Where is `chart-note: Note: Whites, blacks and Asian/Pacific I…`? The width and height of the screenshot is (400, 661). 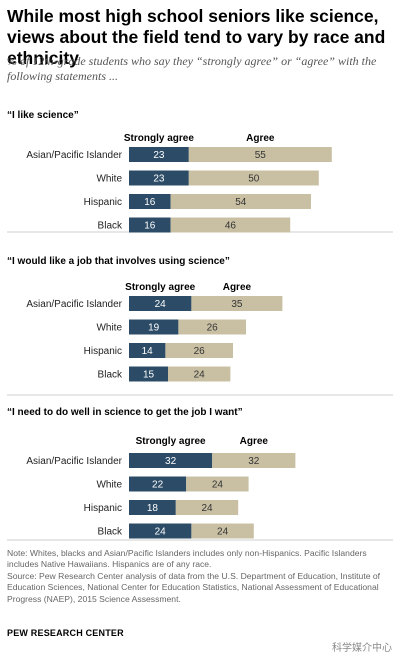 chart-note: Note: Whites, blacks and Asian/Pacific I… is located at coordinates (194, 576).